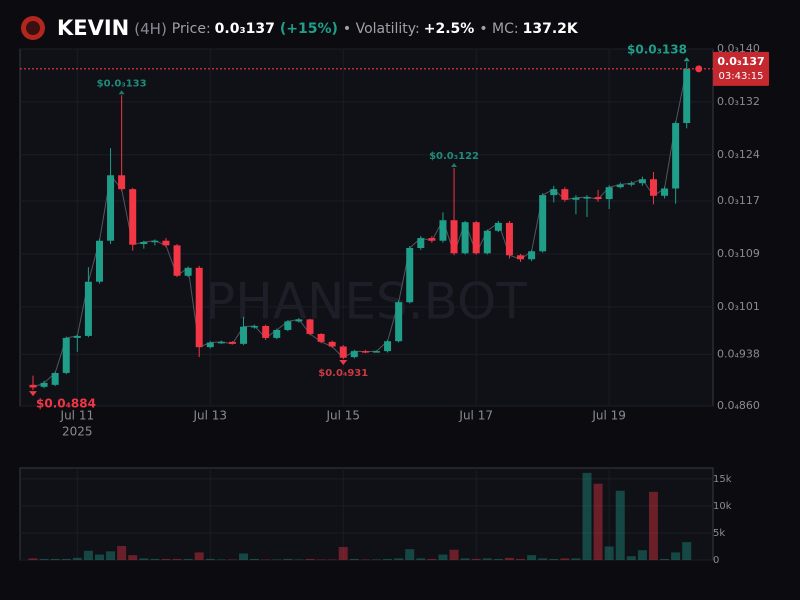  I want to click on x-tick-label: Jul 13, so click(209, 416).